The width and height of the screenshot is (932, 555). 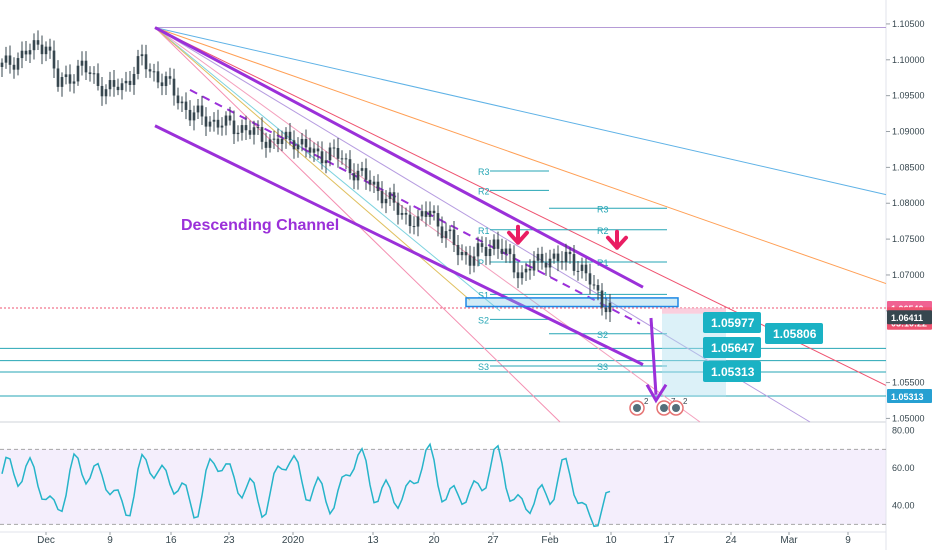 What do you see at coordinates (493, 540) in the screenshot?
I see `time-tick-label: 27` at bounding box center [493, 540].